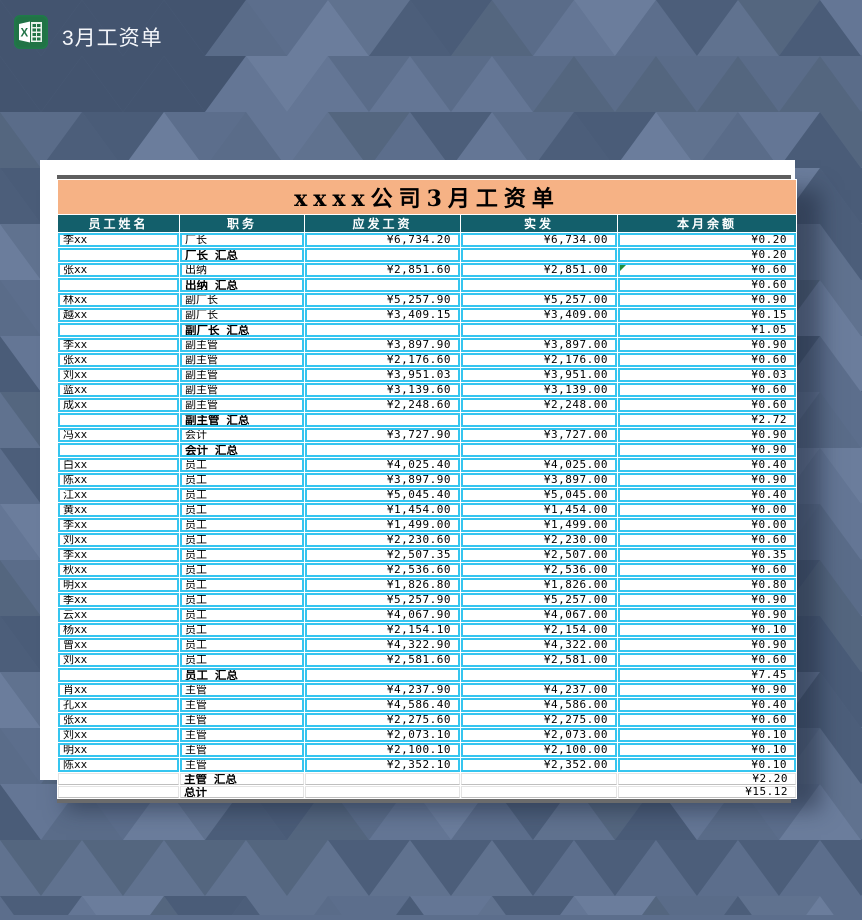 This screenshot has width=862, height=920. What do you see at coordinates (539, 390) in the screenshot?
I see `cell-net: ¥3,139.00` at bounding box center [539, 390].